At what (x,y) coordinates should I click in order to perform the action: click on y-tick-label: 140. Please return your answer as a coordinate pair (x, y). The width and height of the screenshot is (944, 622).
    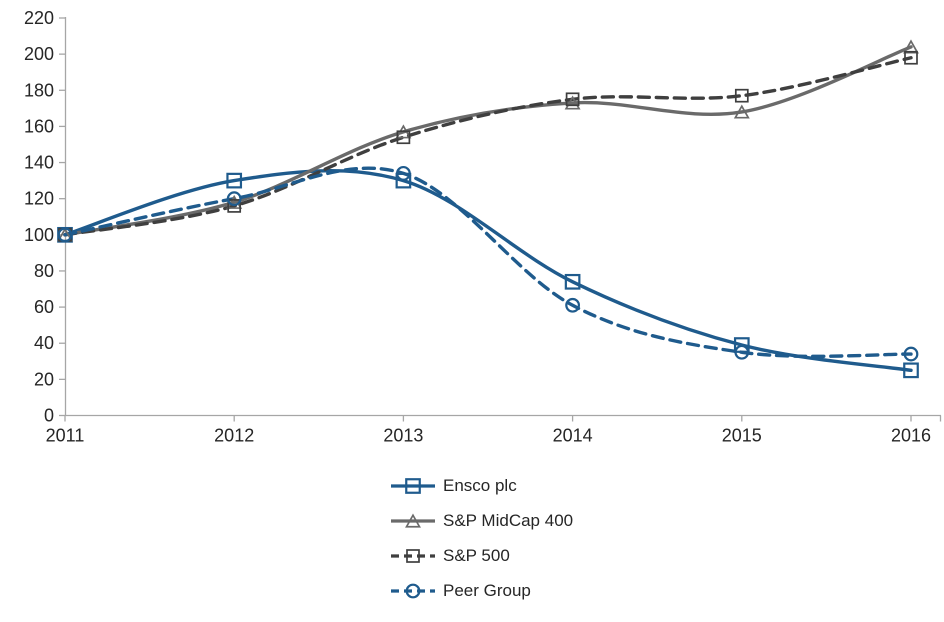
    Looking at the image, I should click on (39, 163).